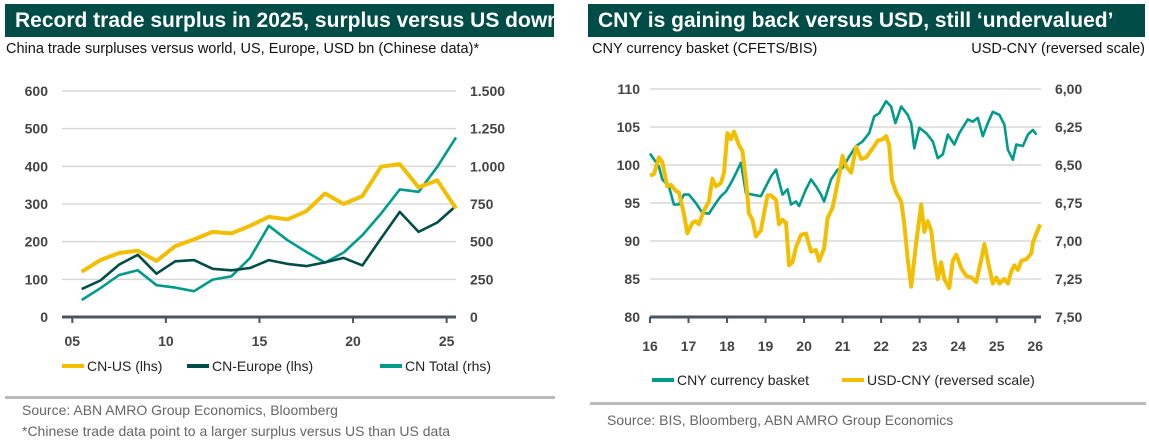 This screenshot has width=1149, height=448. I want to click on y-left-tick-label: 500, so click(37, 129).